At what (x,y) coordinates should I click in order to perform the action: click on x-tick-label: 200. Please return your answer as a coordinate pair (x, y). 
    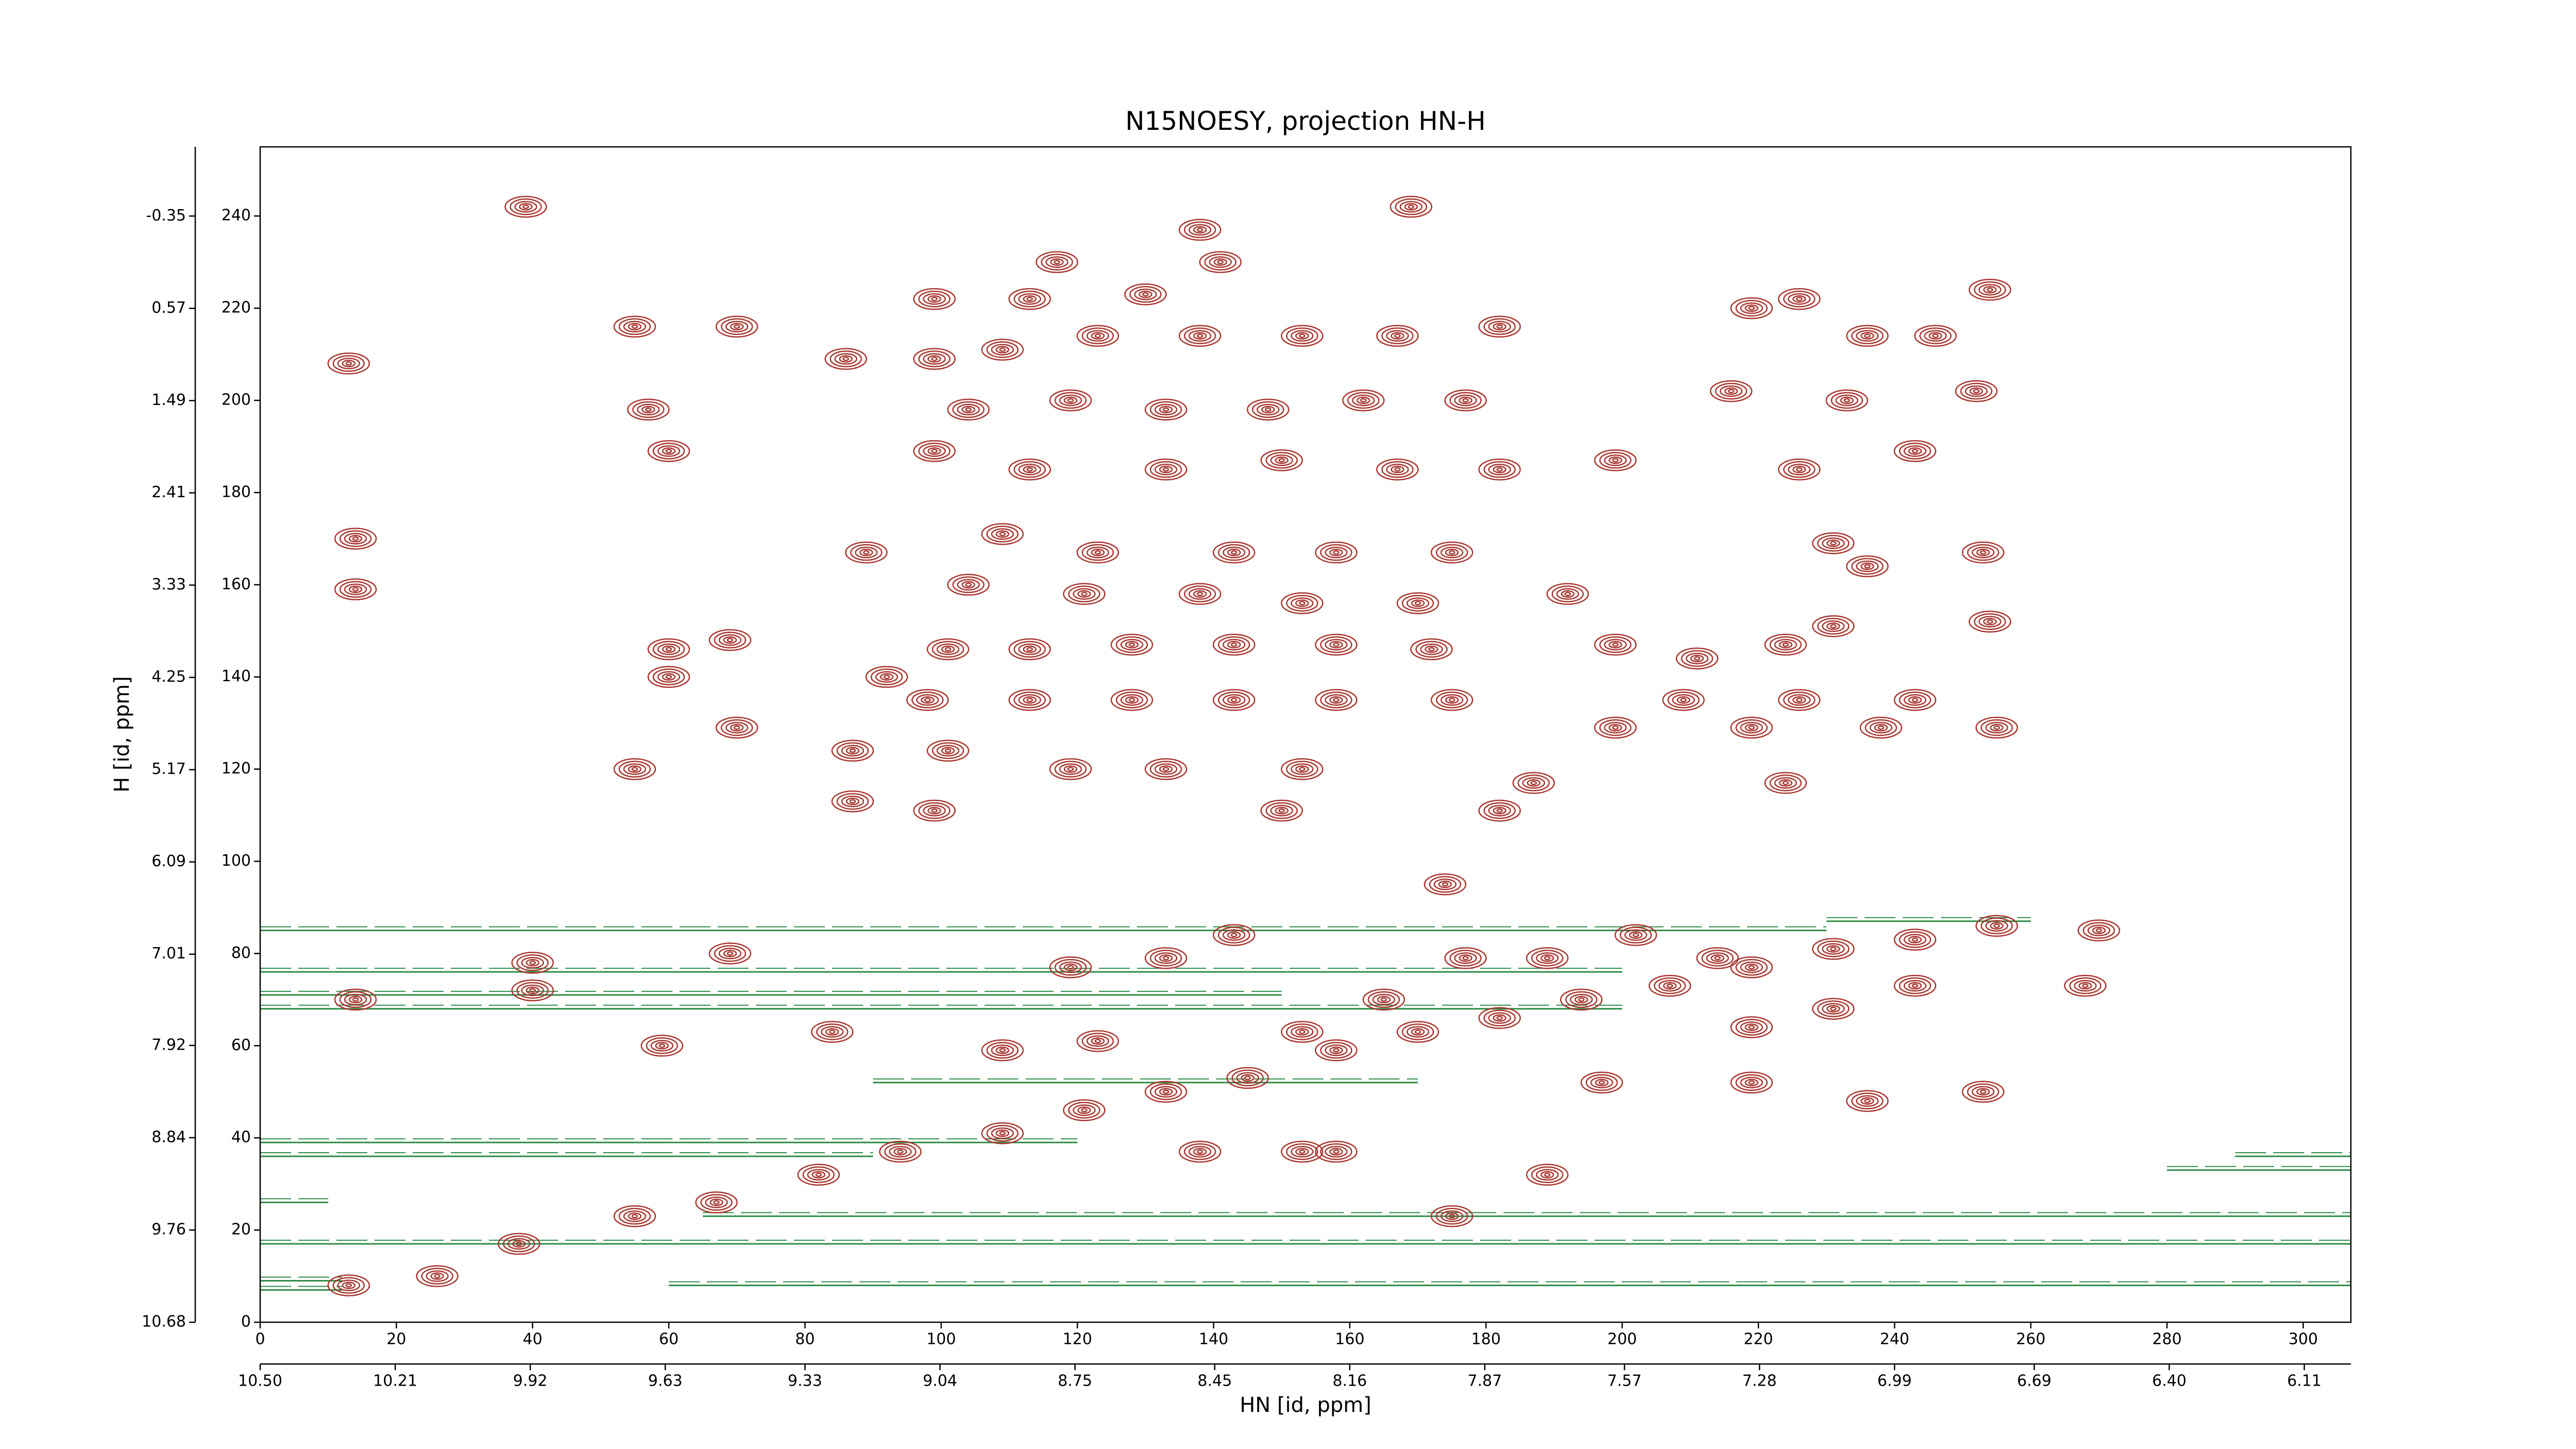
    Looking at the image, I should click on (1622, 1339).